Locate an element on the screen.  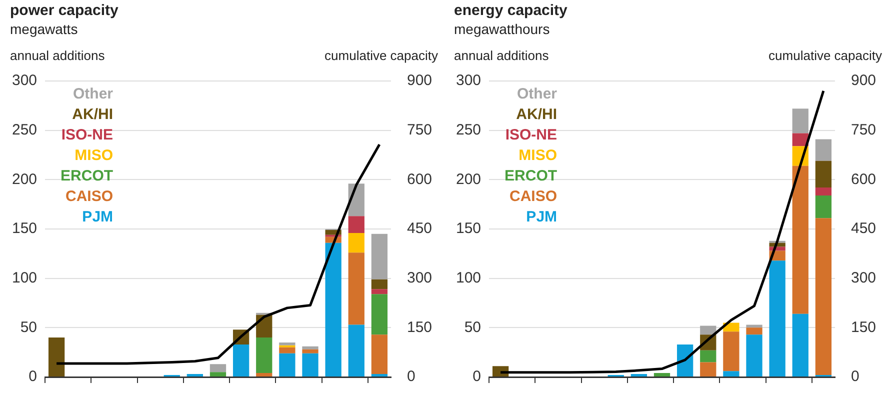
chart-subtitle: megawatthours is located at coordinates (502, 29).